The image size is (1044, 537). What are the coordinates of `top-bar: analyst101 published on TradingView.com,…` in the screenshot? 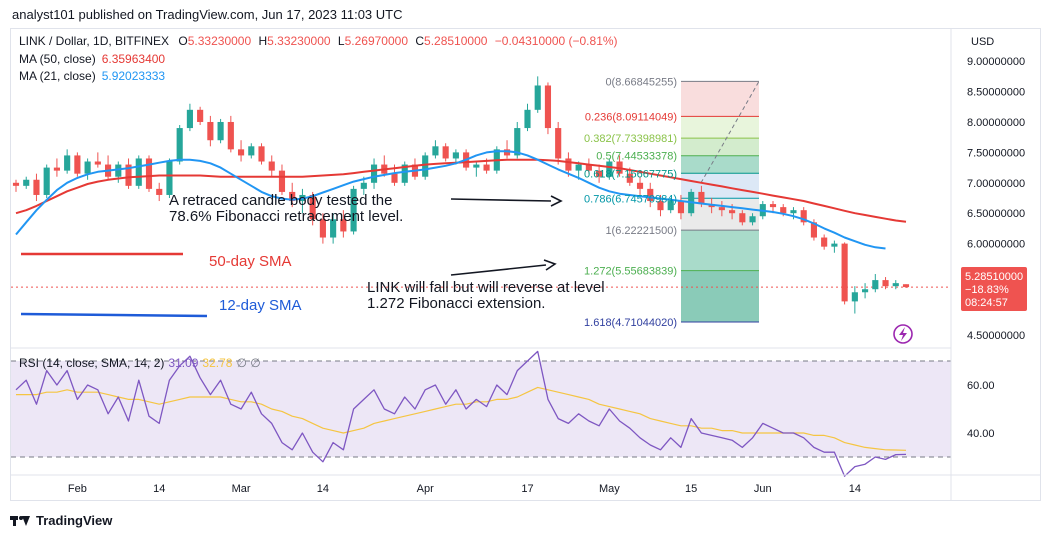 It's located at (522, 14).